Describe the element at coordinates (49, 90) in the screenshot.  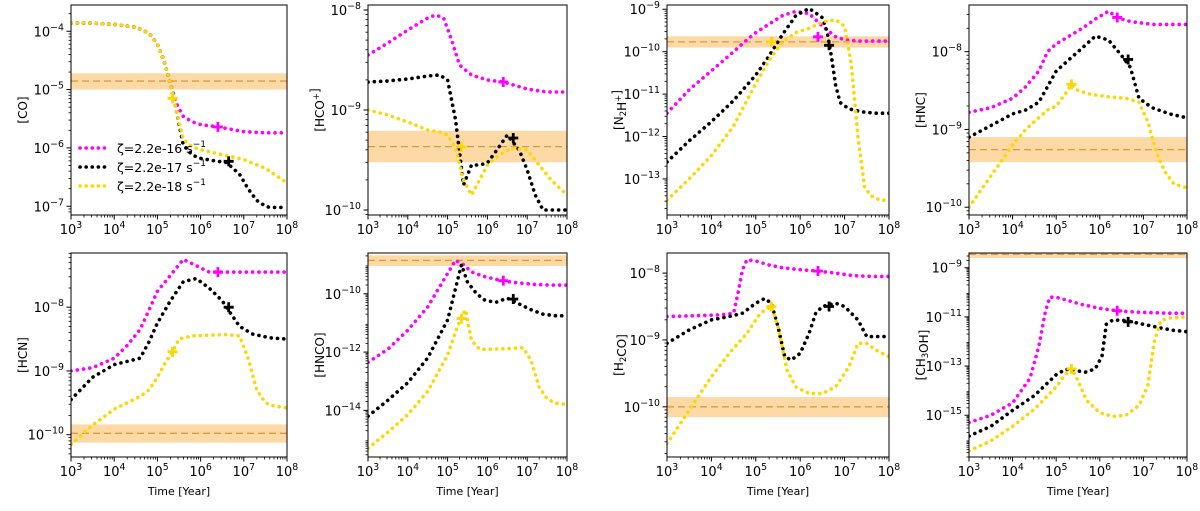
I see `y-tick-label: 10⁻⁵` at that location.